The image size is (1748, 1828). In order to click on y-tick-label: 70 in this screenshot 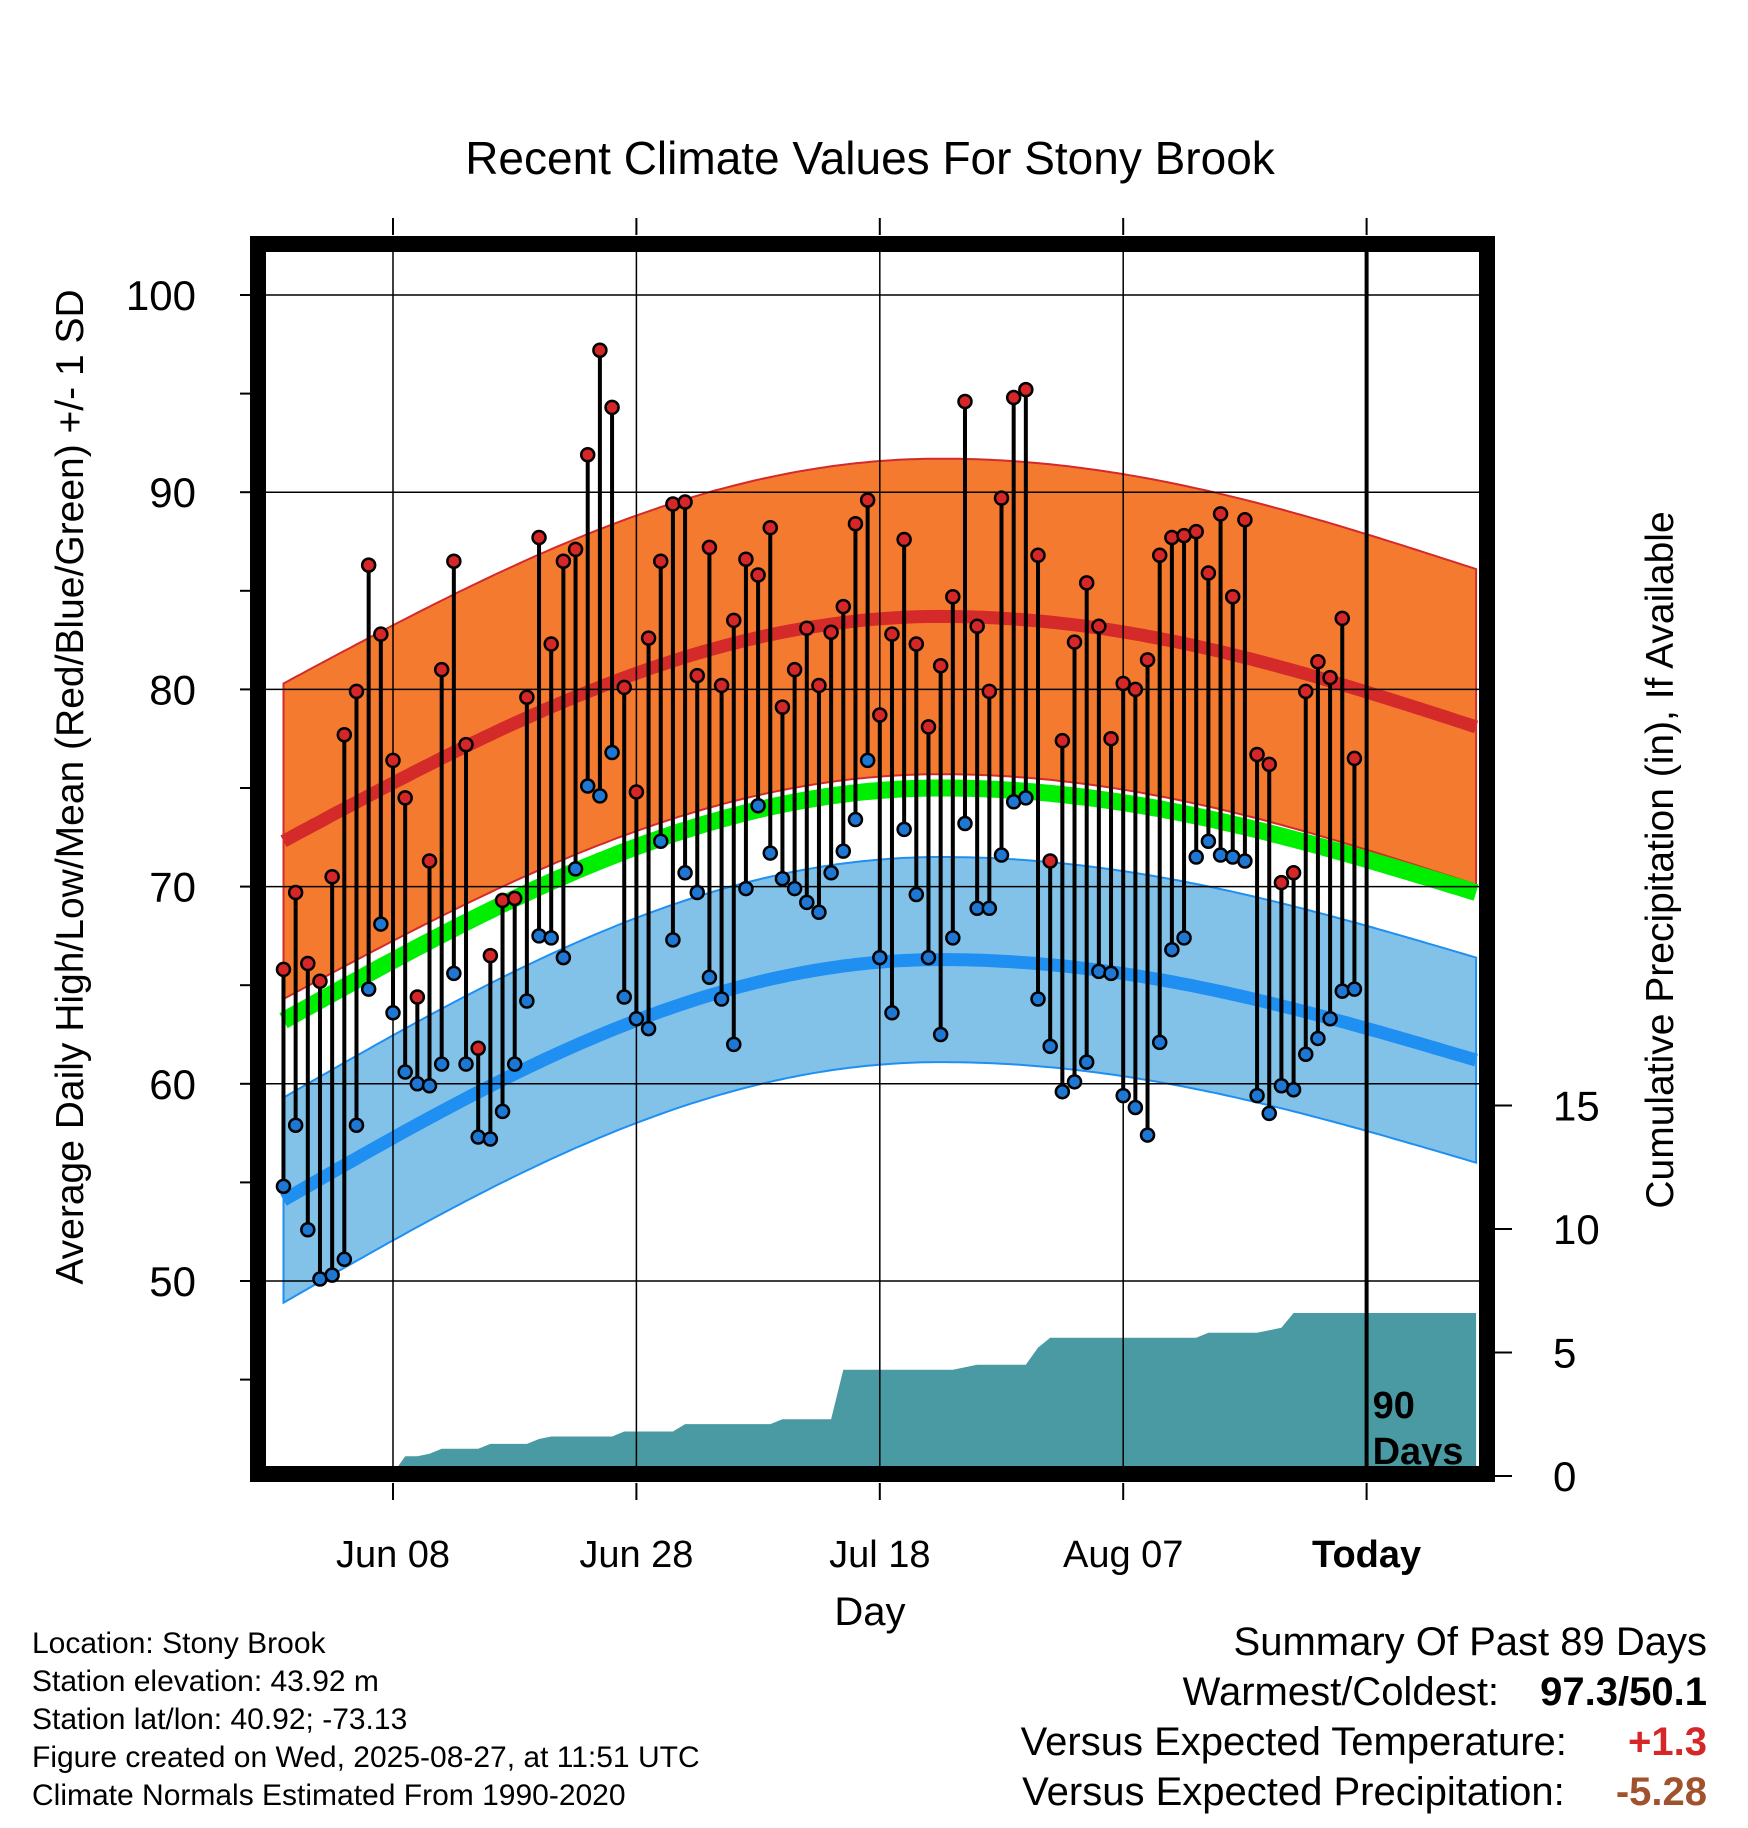, I will do `click(172, 887)`.